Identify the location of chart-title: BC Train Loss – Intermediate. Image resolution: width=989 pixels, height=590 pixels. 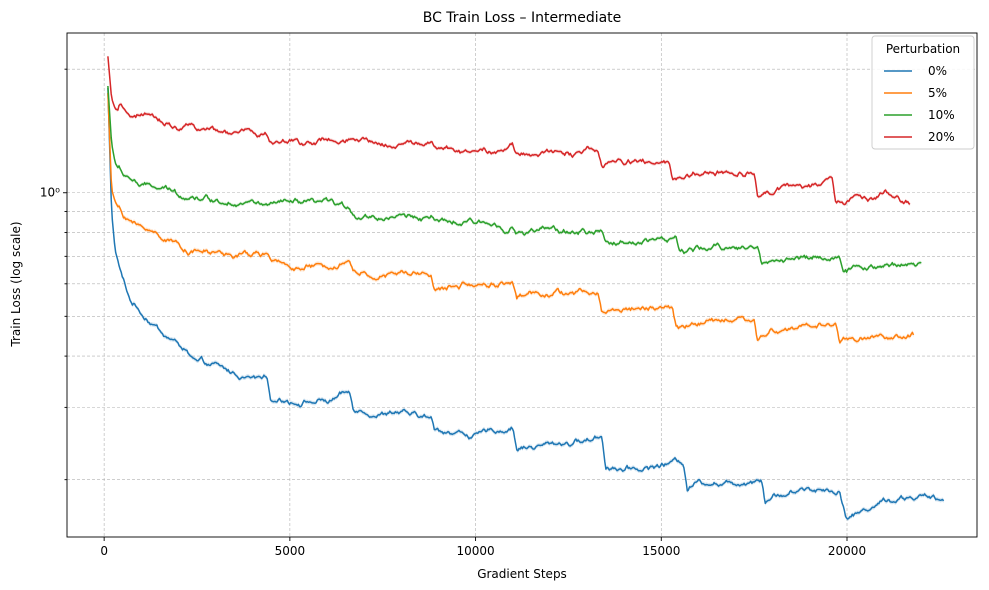
(522, 18).